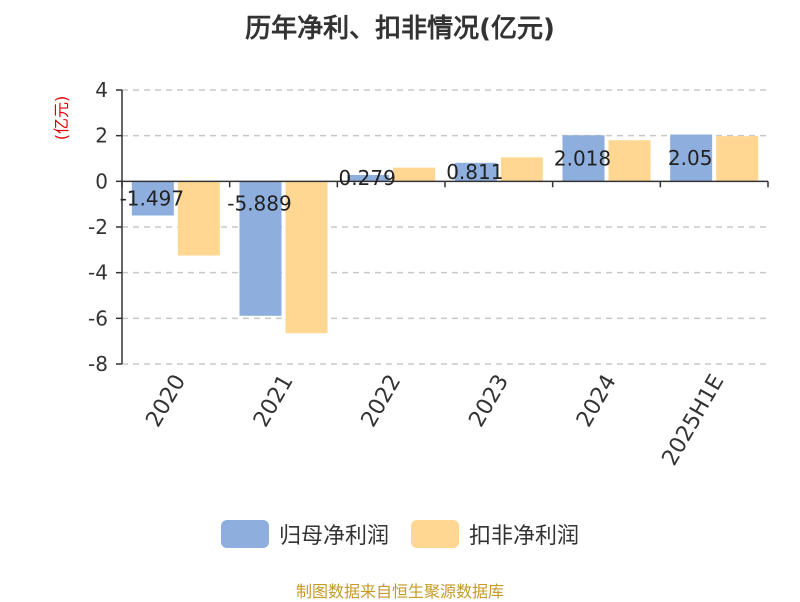  Describe the element at coordinates (693, 420) in the screenshot. I see `x-tick-label: 2025H1E` at that location.